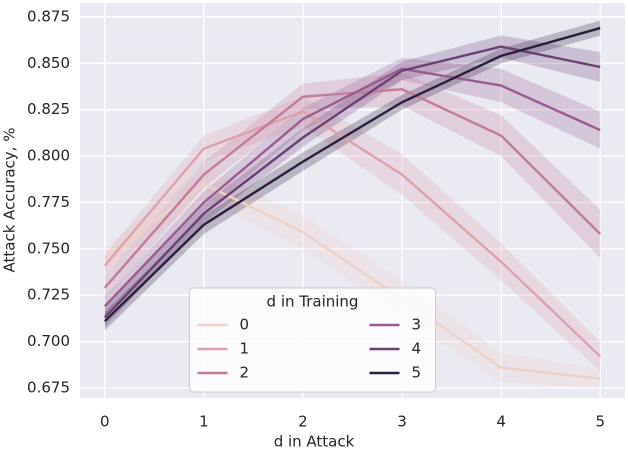 The width and height of the screenshot is (628, 452). I want to click on legend-label: 4, so click(417, 349).